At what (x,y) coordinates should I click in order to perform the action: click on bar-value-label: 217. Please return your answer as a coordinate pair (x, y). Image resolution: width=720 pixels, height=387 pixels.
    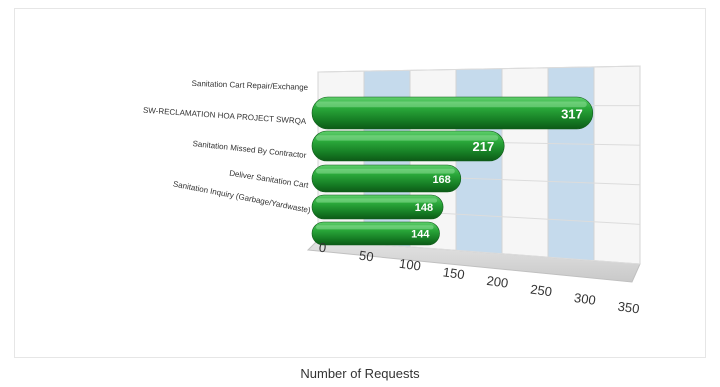
    Looking at the image, I should click on (483, 146).